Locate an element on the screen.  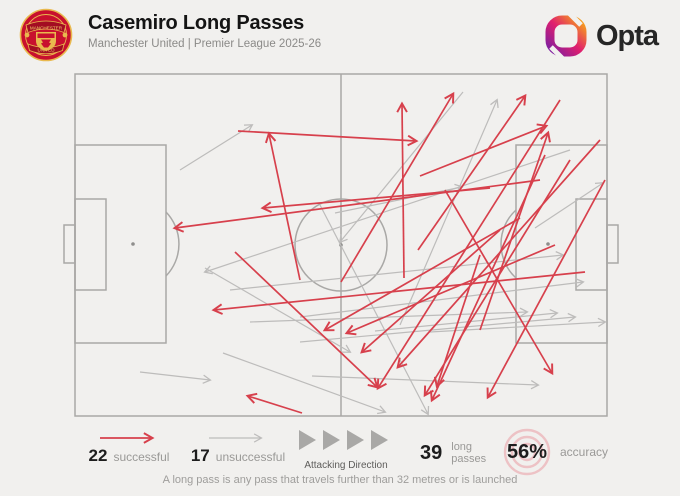
opta-logo: Opta is located at coordinates (601, 36).